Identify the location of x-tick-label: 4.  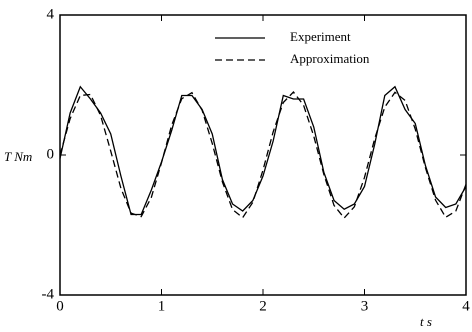
(466, 306).